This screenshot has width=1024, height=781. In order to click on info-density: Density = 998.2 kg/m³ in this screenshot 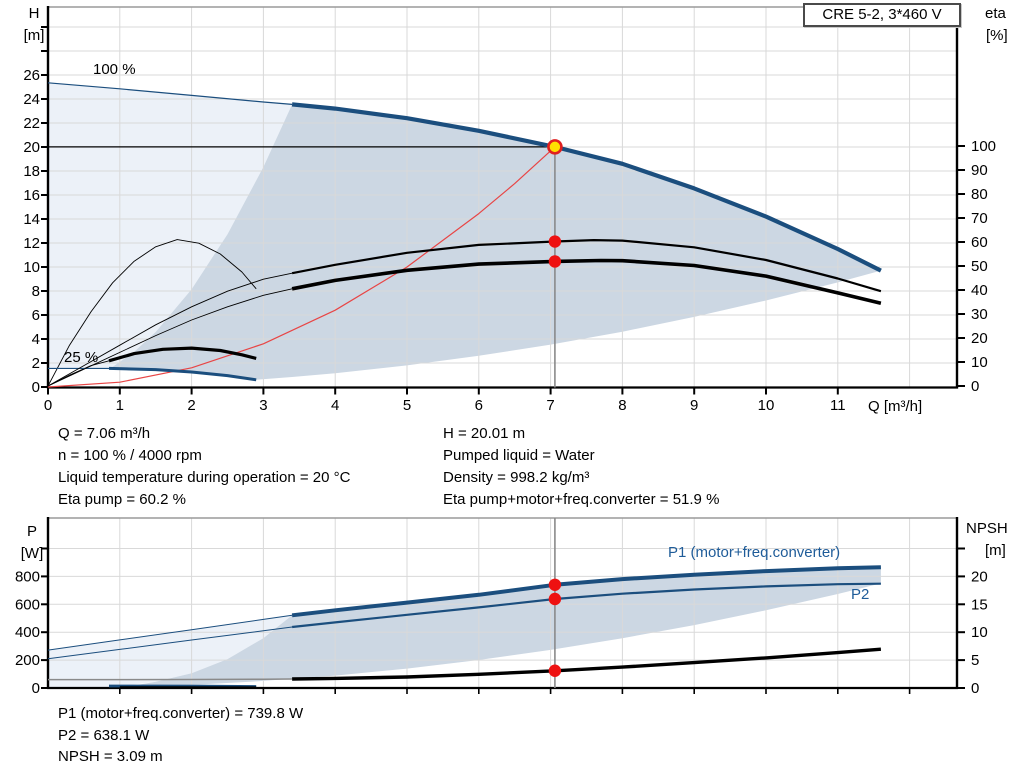, I will do `click(516, 477)`.